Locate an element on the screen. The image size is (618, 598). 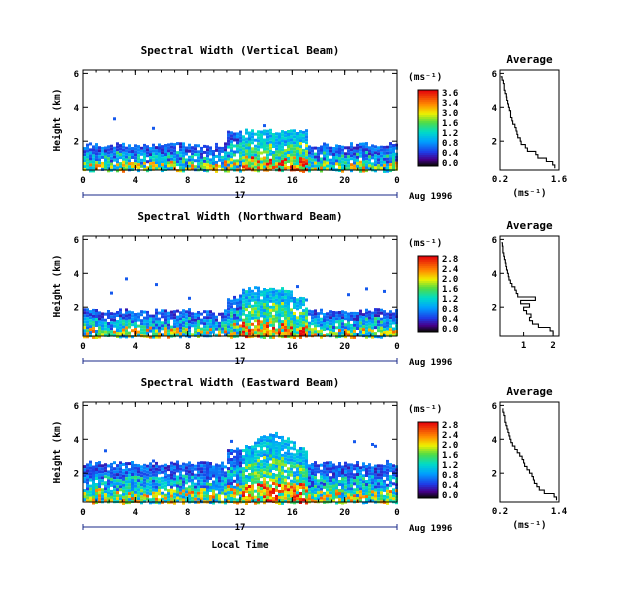
x-tick-label: 12 is located at coordinates (240, 181).